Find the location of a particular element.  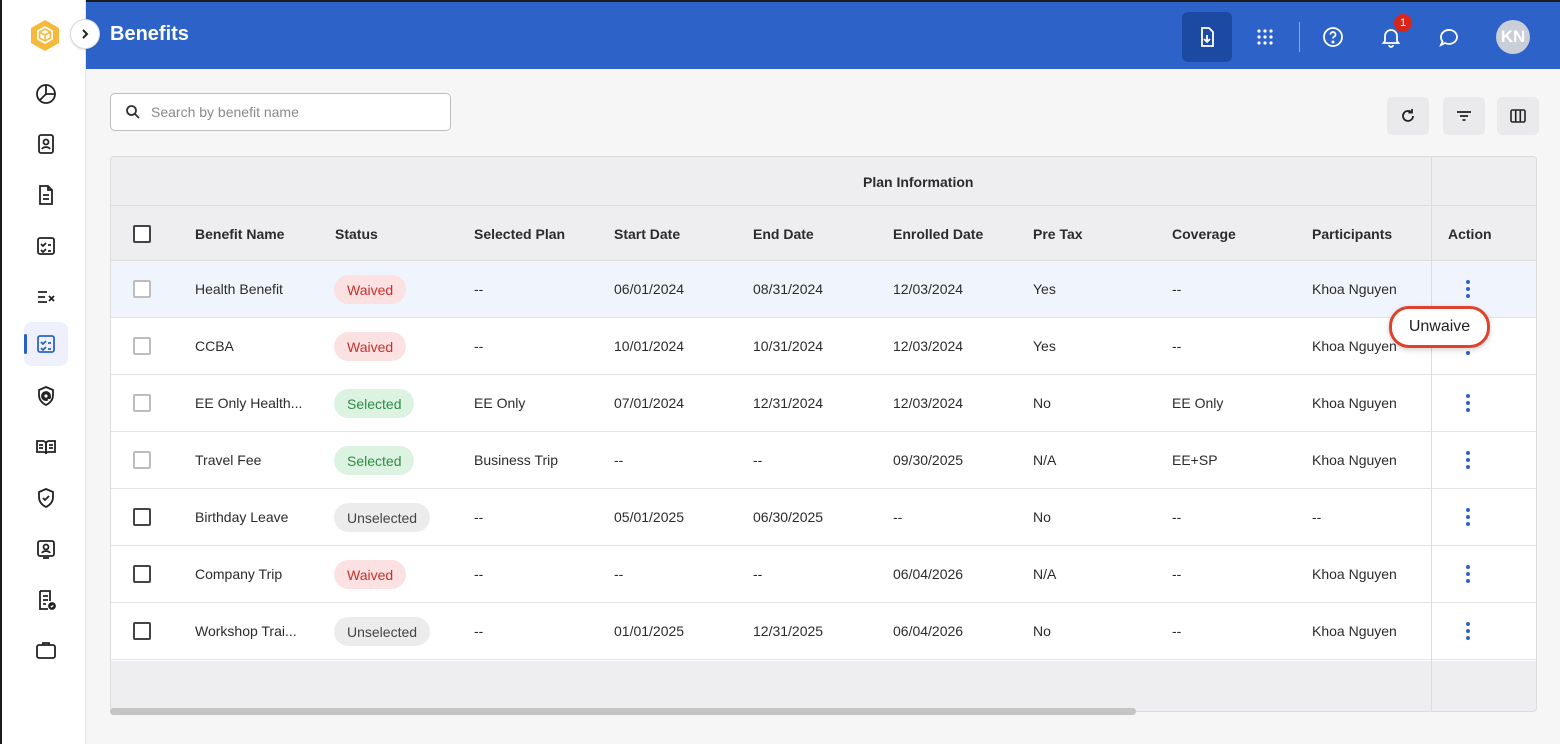

nav-handbook is located at coordinates (46, 447).